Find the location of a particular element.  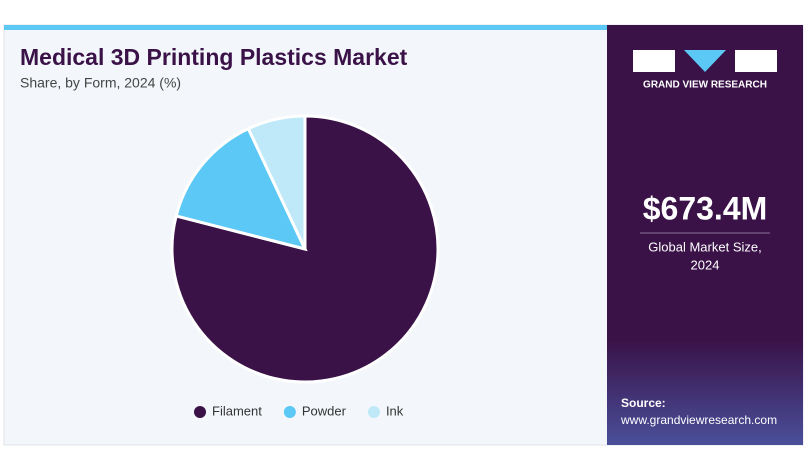

top-strip is located at coordinates (305, 27).